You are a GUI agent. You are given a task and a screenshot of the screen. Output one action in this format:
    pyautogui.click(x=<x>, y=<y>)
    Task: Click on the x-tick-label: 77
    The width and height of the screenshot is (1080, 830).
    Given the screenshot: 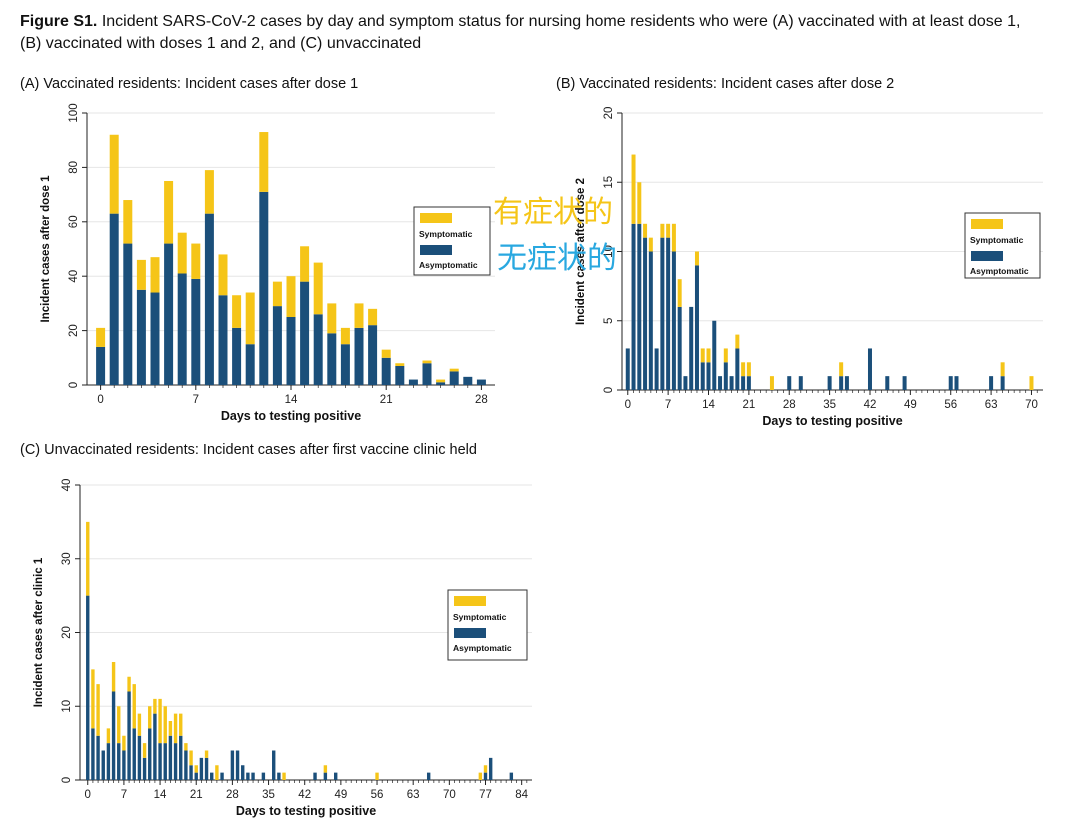 What is the action you would take?
    pyautogui.click(x=485, y=795)
    